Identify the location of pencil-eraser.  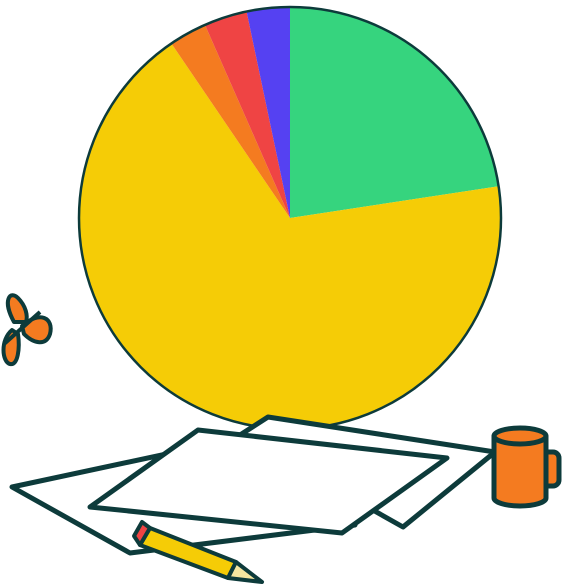
(142, 533).